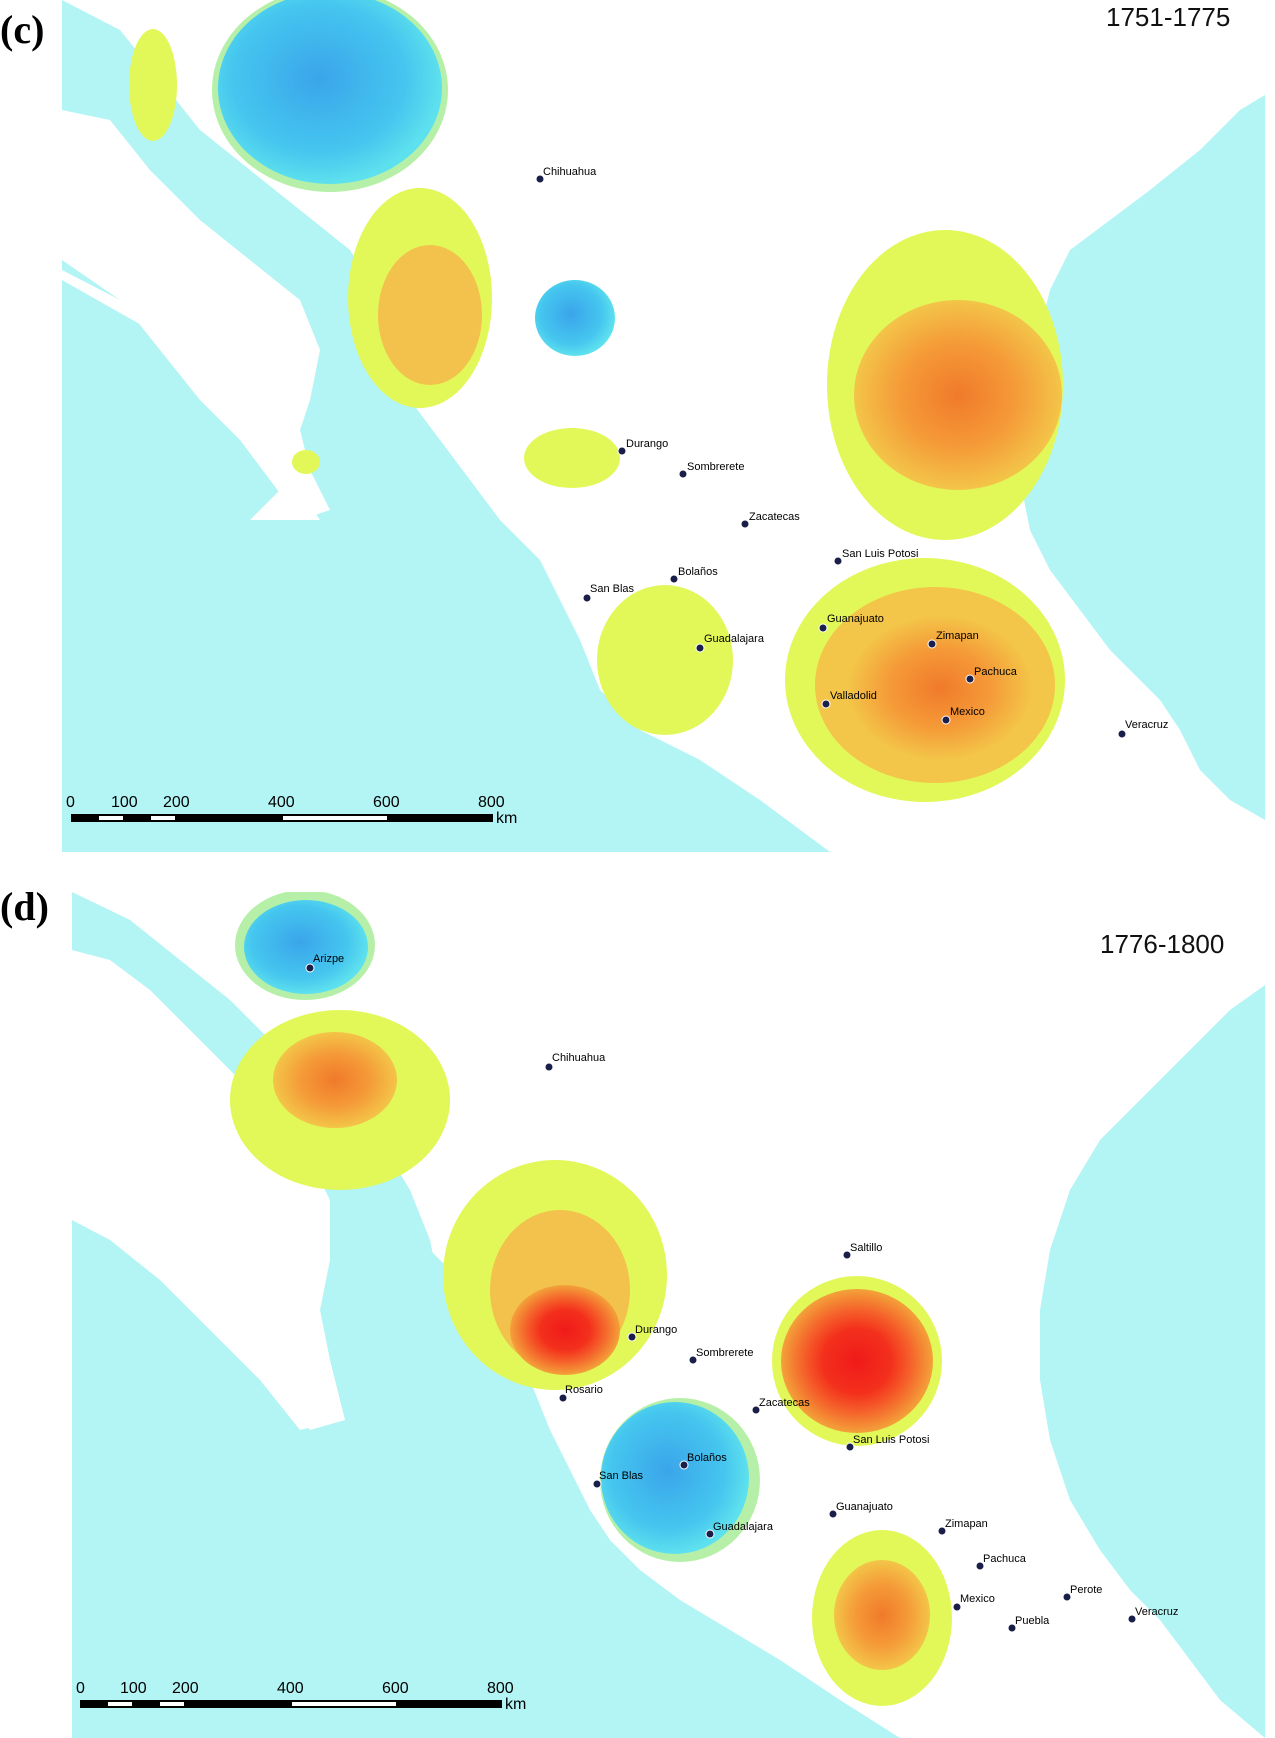 Image resolution: width=1275 pixels, height=1738 pixels. I want to click on city-label: Puebla, so click(1032, 1621).